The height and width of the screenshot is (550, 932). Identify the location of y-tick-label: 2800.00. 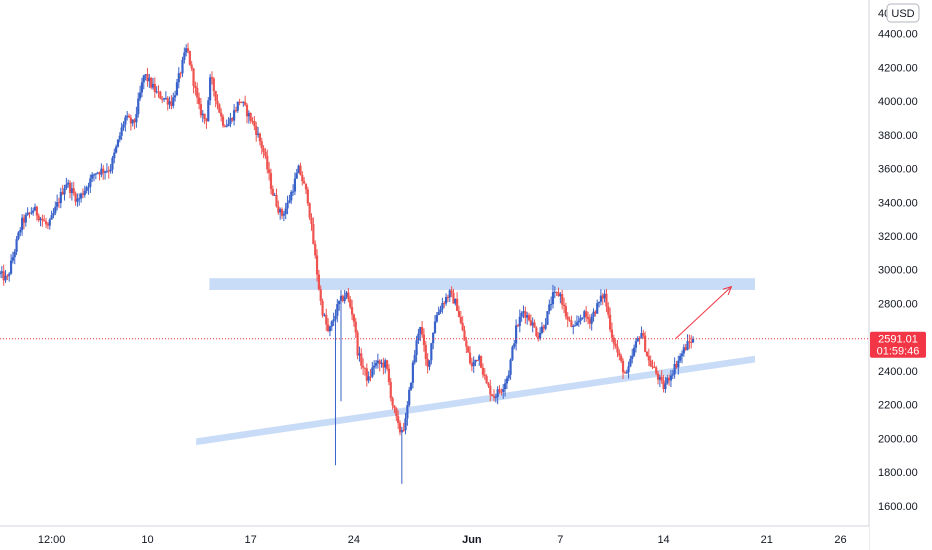
(898, 304).